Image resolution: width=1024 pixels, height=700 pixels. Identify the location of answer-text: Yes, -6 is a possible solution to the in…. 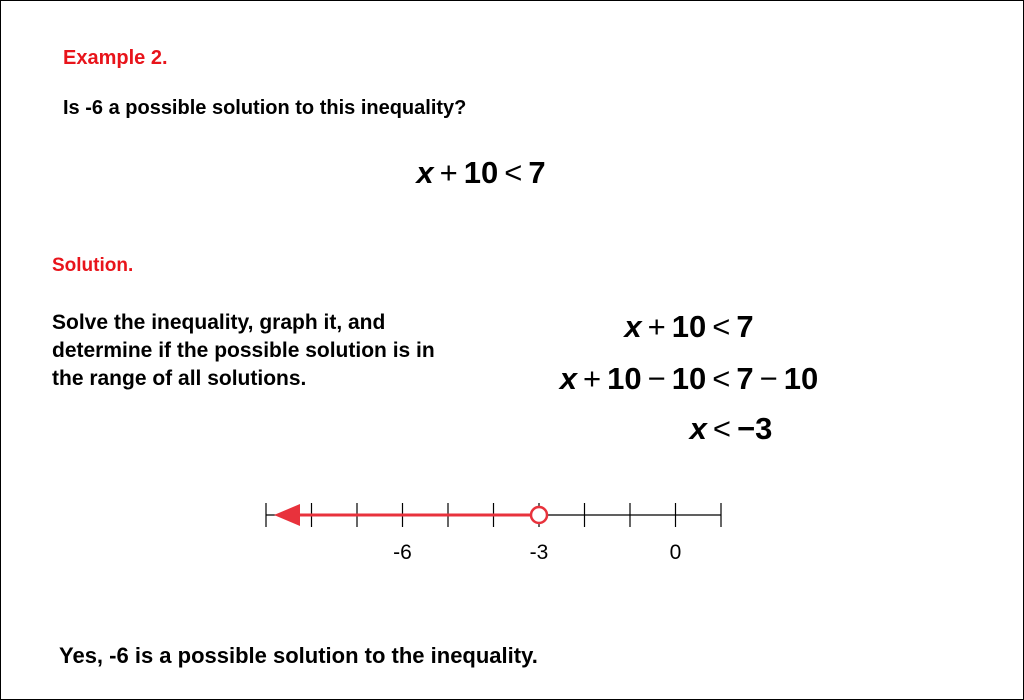
(298, 655).